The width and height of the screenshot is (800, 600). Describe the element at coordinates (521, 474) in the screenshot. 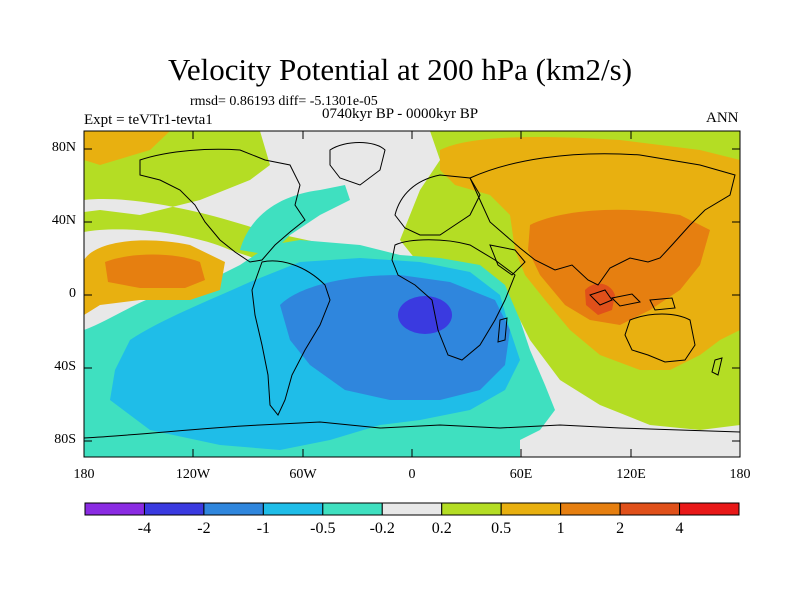

I see `x-label-60e: 60E` at that location.